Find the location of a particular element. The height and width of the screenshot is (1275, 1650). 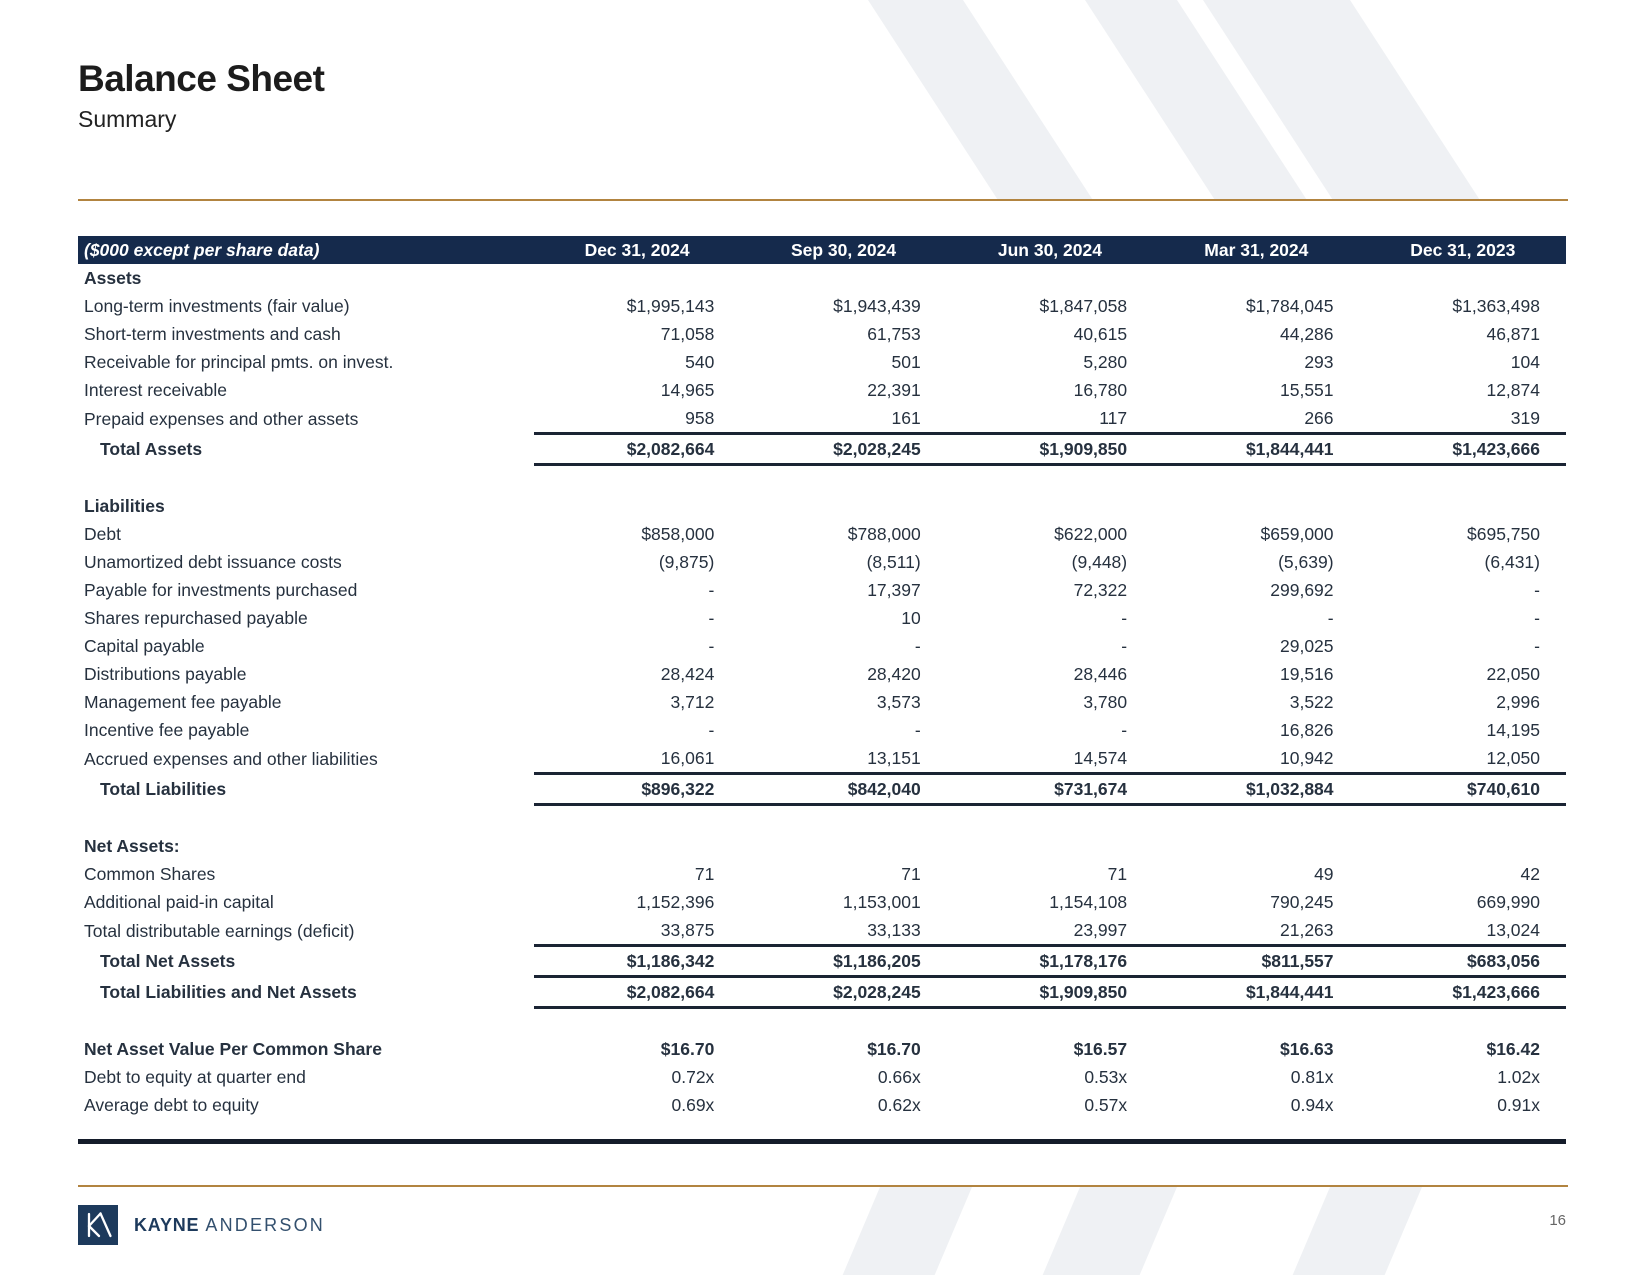

value-cell: 0.66x is located at coordinates (899, 1077).